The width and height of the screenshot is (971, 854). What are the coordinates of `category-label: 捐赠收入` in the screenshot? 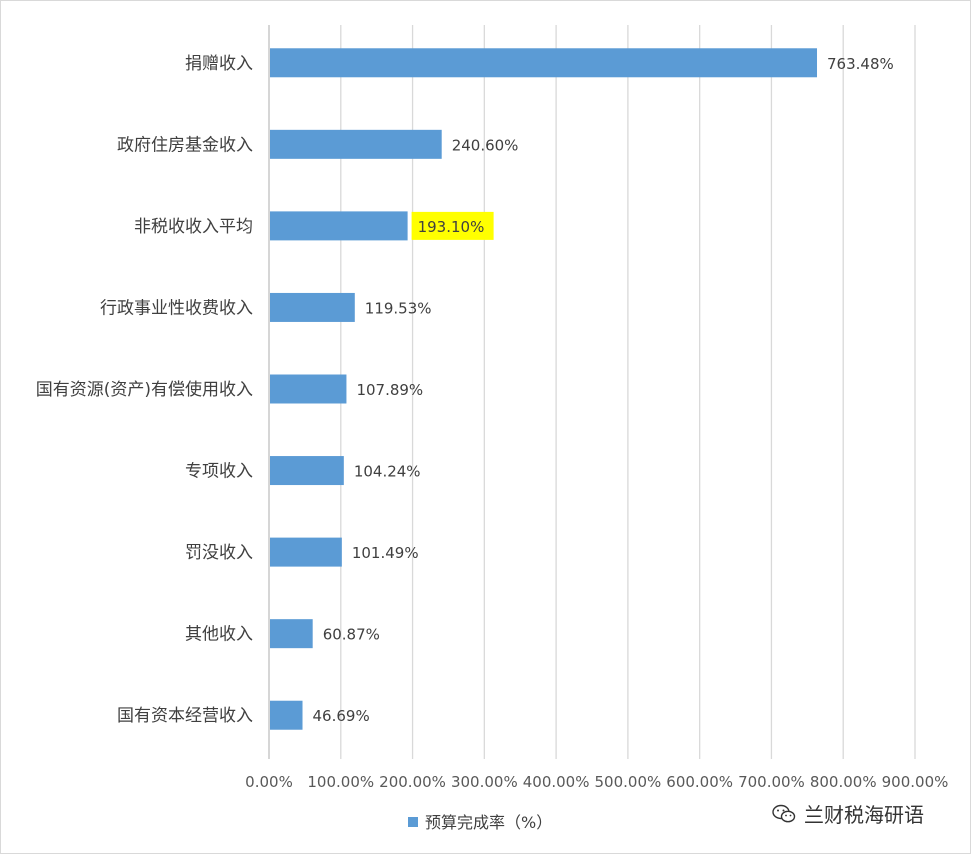 It's located at (219, 64).